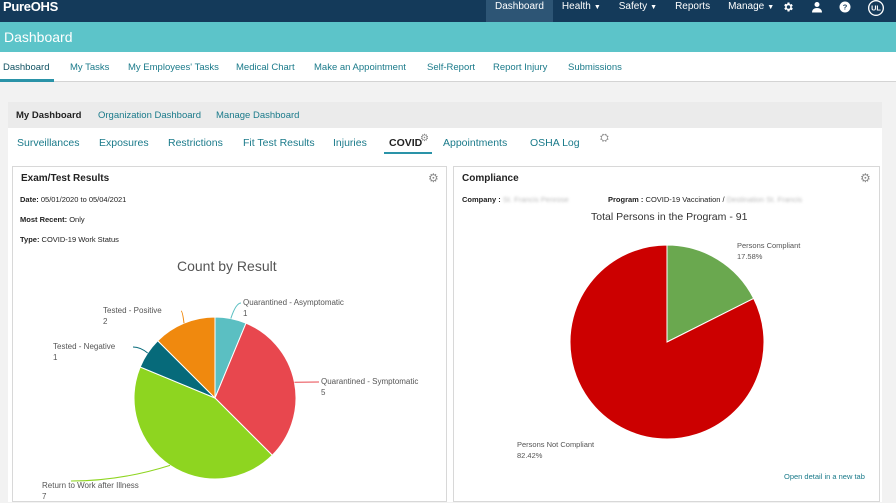 This screenshot has width=896, height=503. Describe the element at coordinates (595, 67) in the screenshot. I see `subnav-submissions: Submissions` at that location.